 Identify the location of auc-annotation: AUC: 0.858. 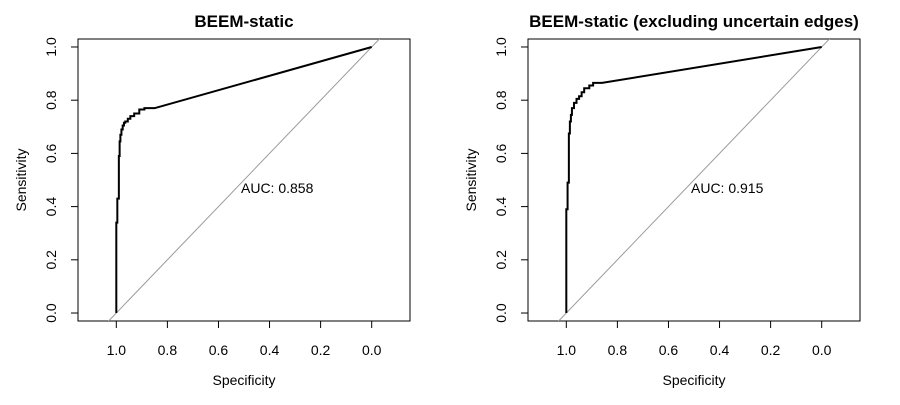
(277, 188).